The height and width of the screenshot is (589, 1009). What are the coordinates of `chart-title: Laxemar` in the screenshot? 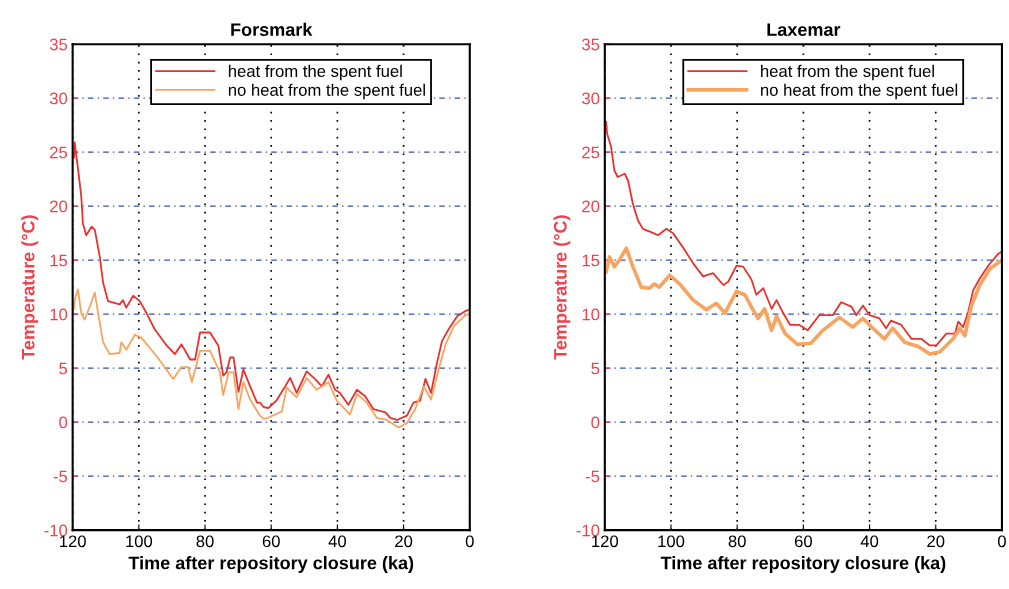 It's located at (804, 30).